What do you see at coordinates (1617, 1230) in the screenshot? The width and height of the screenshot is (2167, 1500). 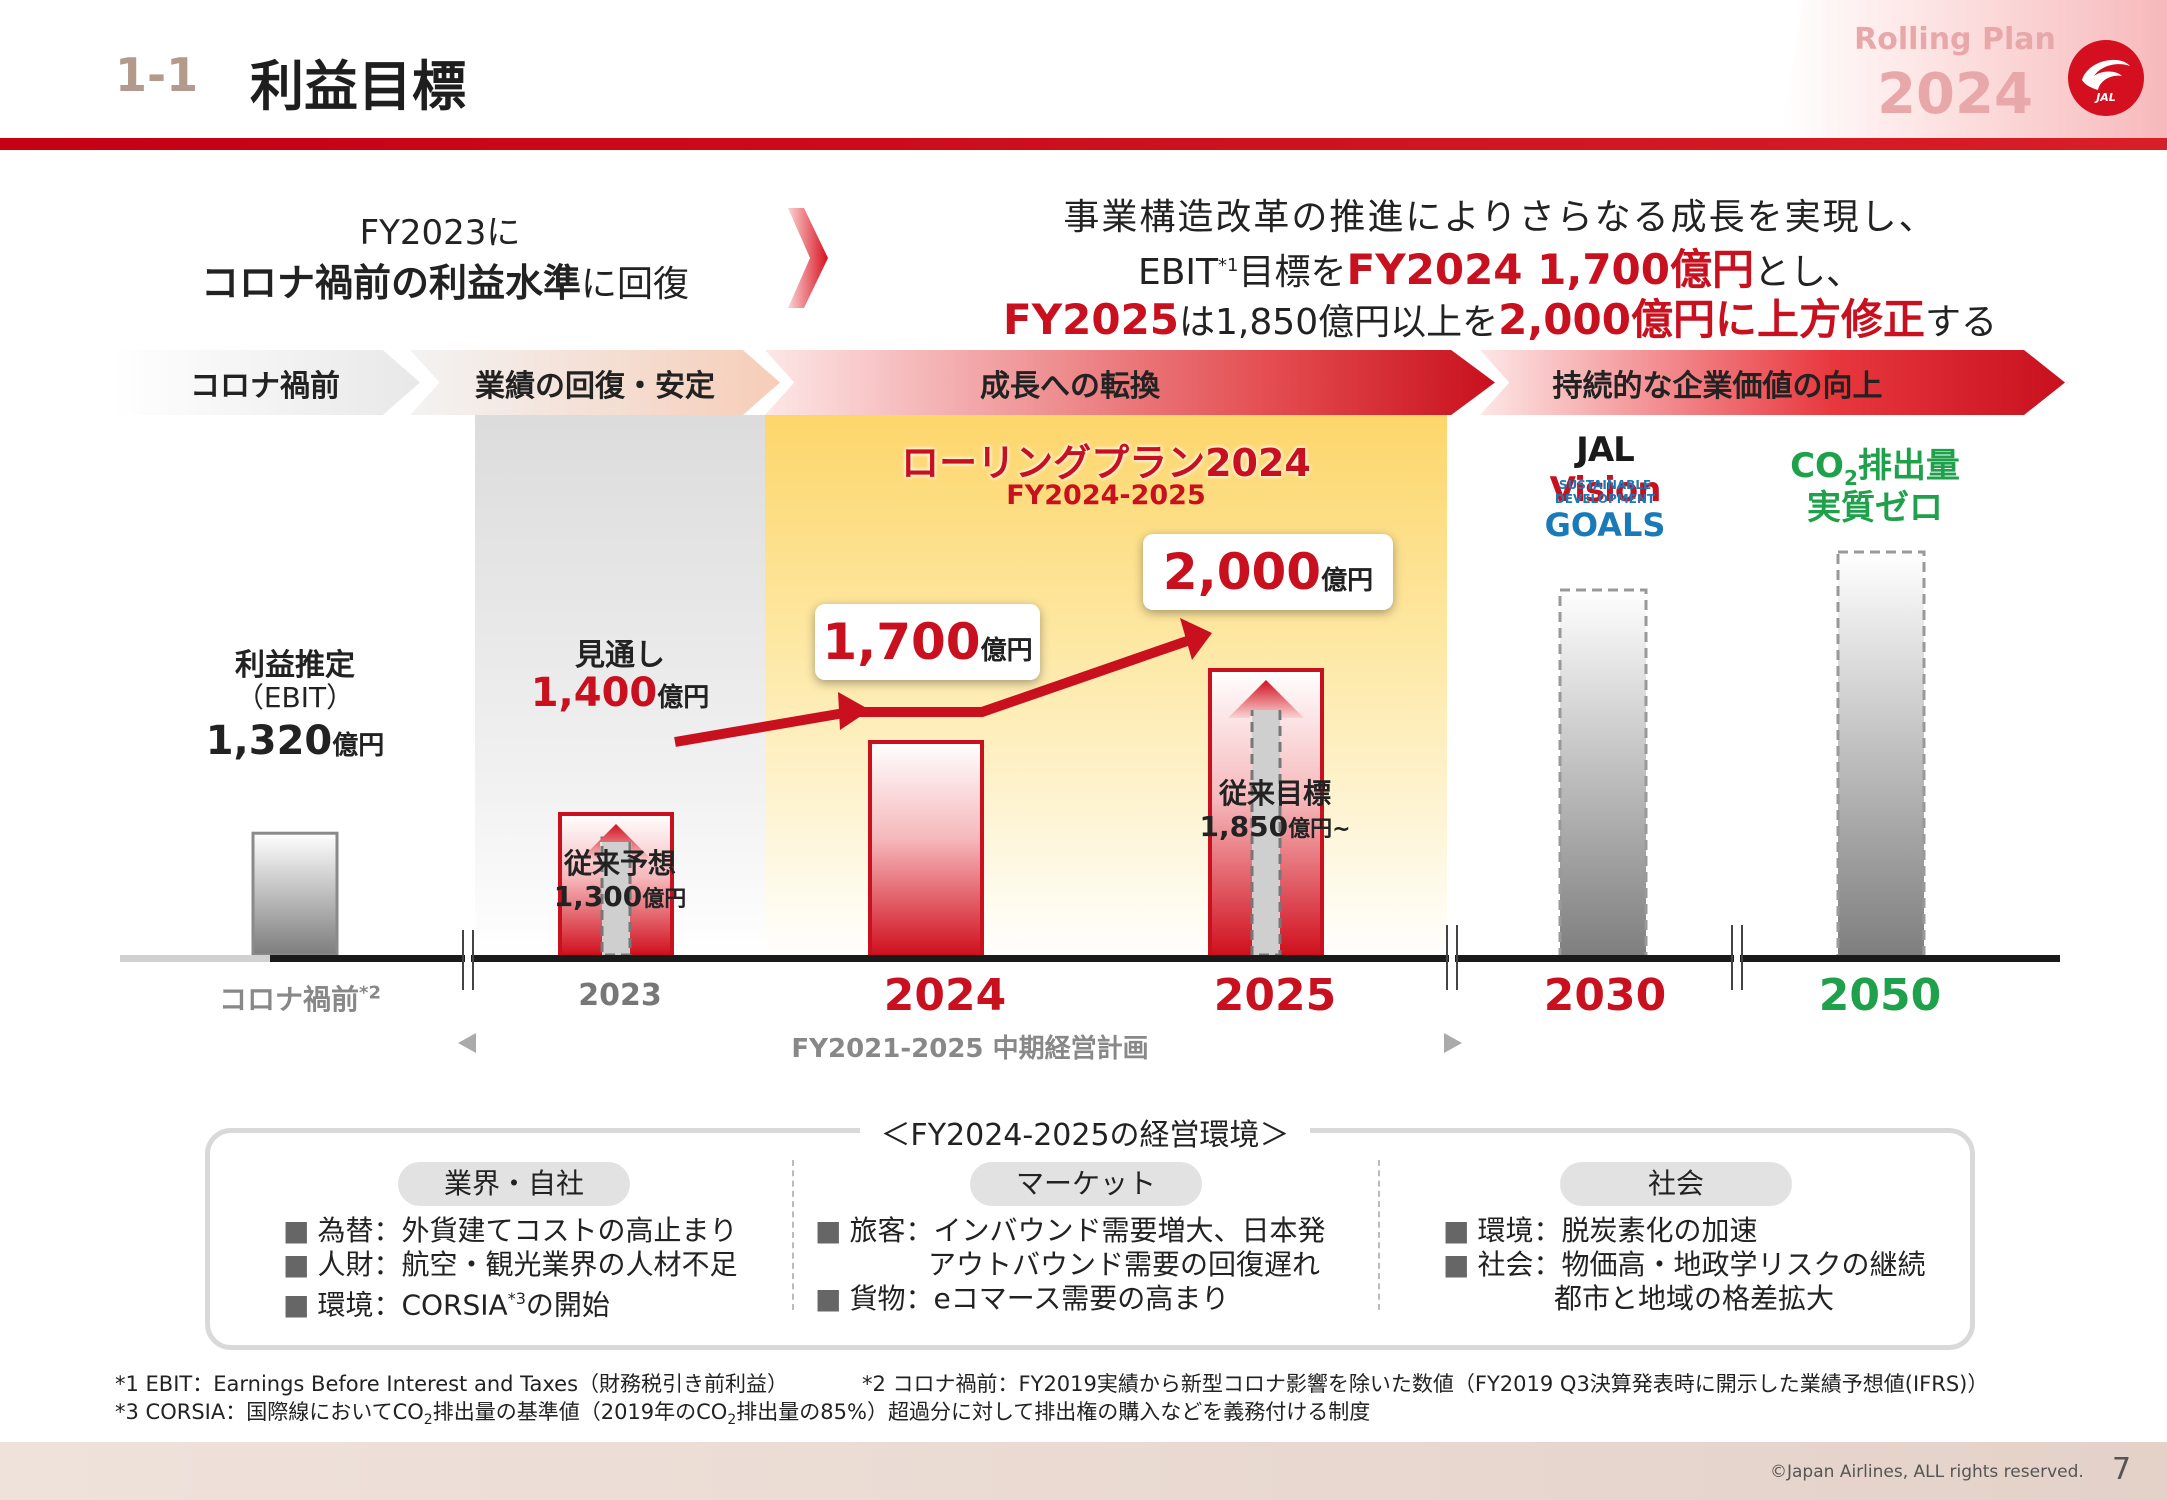 I see `list-item-text: 環境：脱炭素化の加速` at bounding box center [1617, 1230].